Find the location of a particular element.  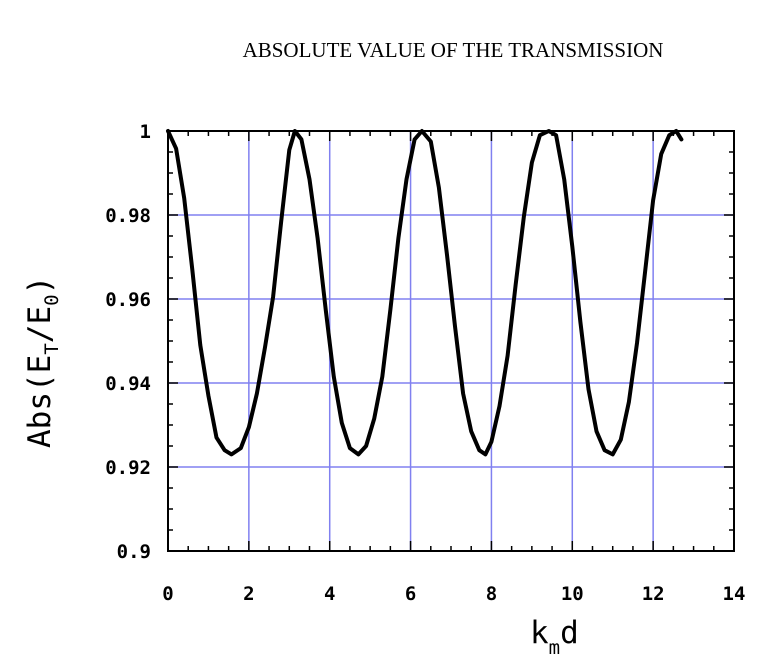

y-axis-label: Abs(ET/E0) is located at coordinates (42, 362).